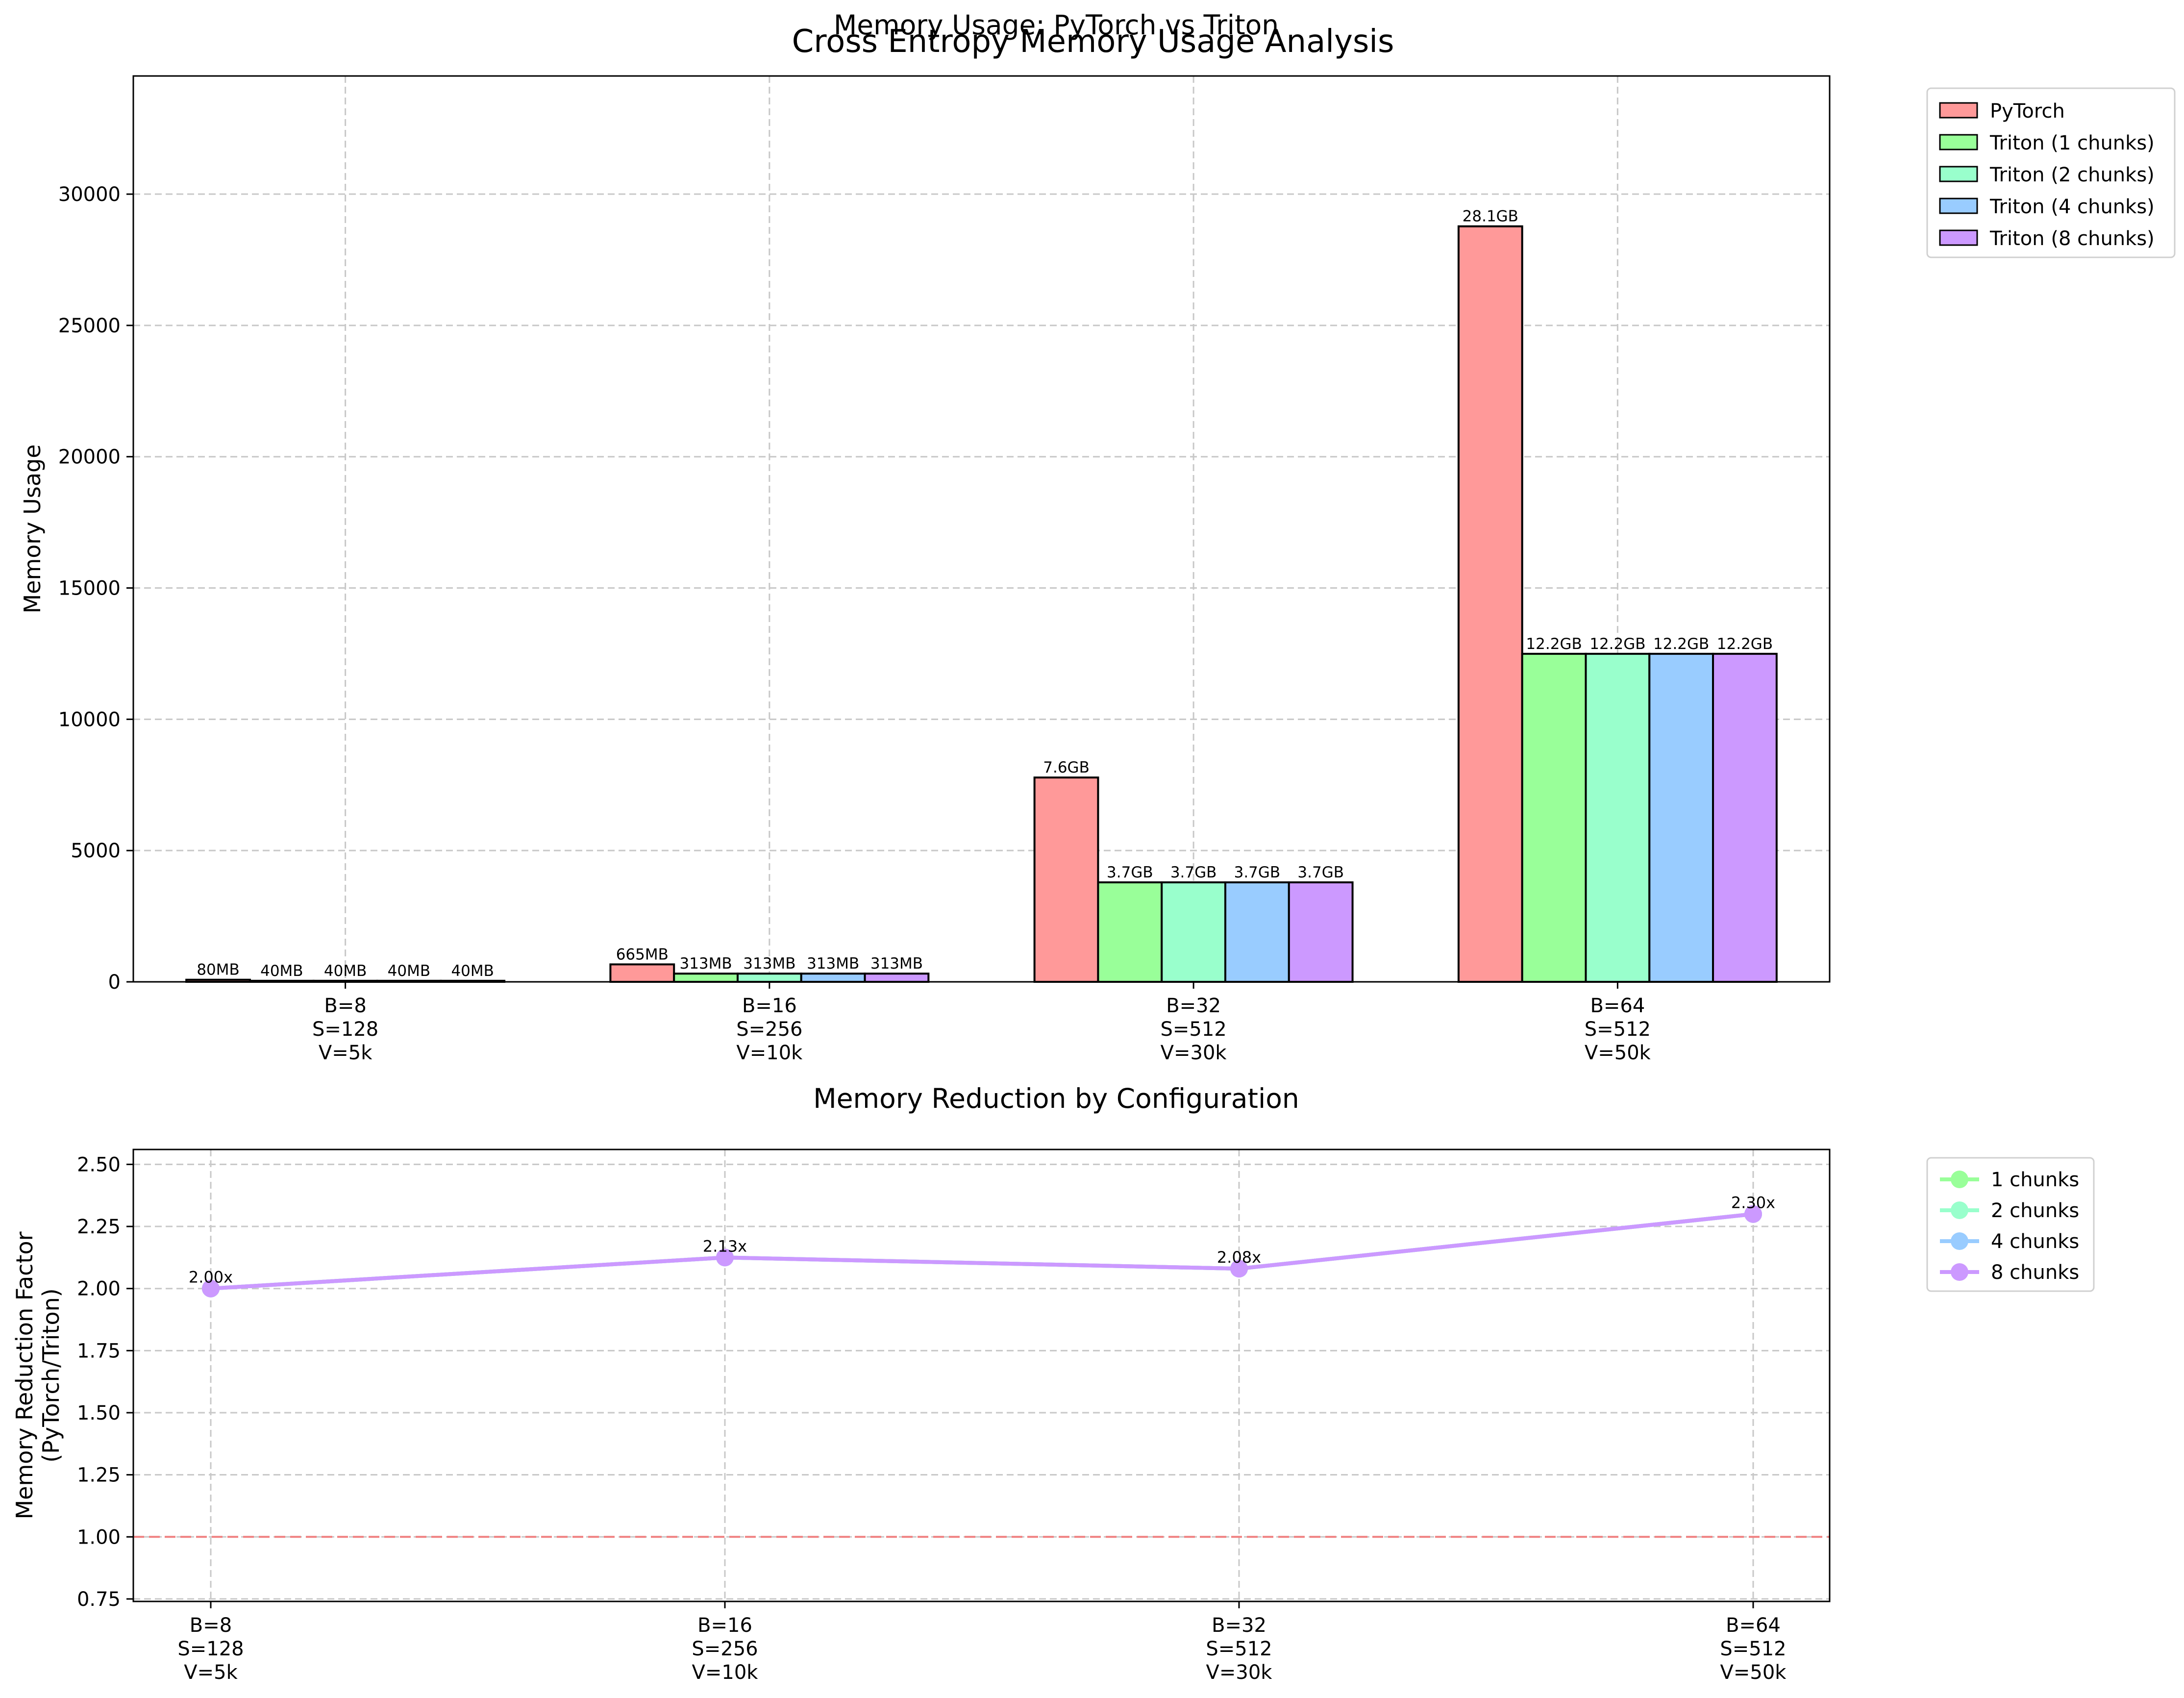 This screenshot has width=2184, height=1698. What do you see at coordinates (642, 954) in the screenshot?
I see `bar-value-label: 665MB` at bounding box center [642, 954].